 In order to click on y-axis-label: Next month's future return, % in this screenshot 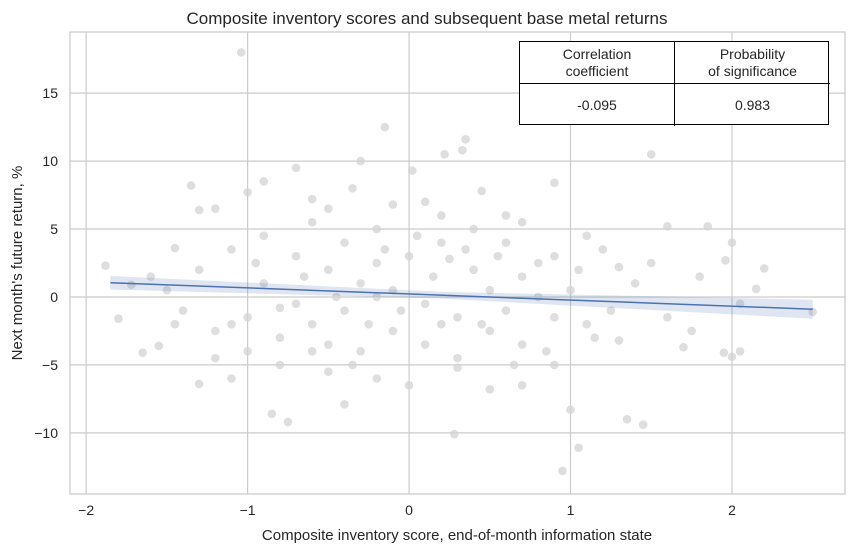, I will do `click(17, 263)`.